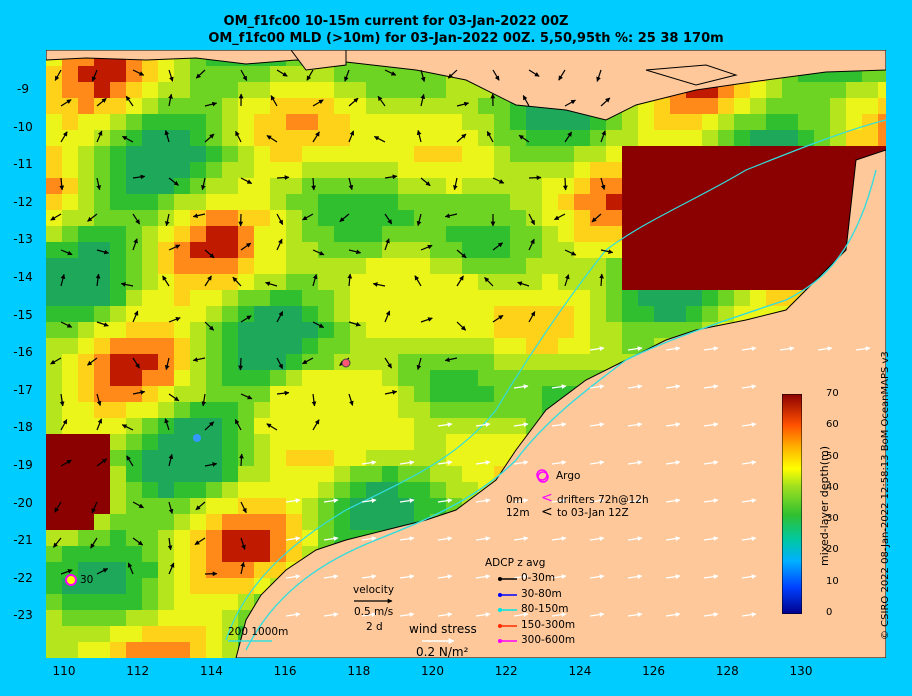 The height and width of the screenshot is (696, 912). I want to click on y-tick: -21, so click(23, 540).